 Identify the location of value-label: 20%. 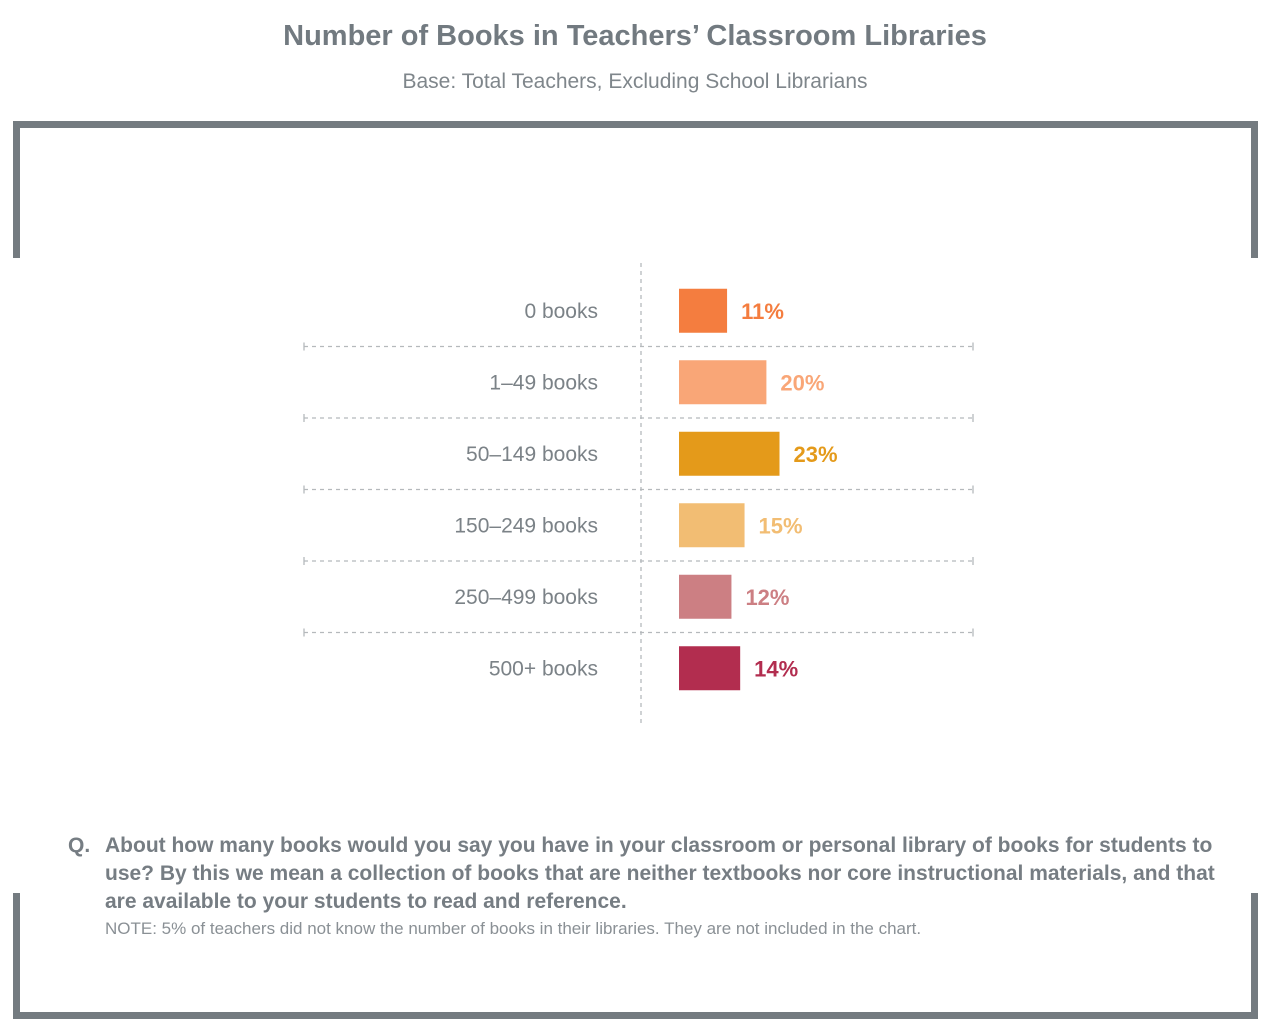
(802, 382).